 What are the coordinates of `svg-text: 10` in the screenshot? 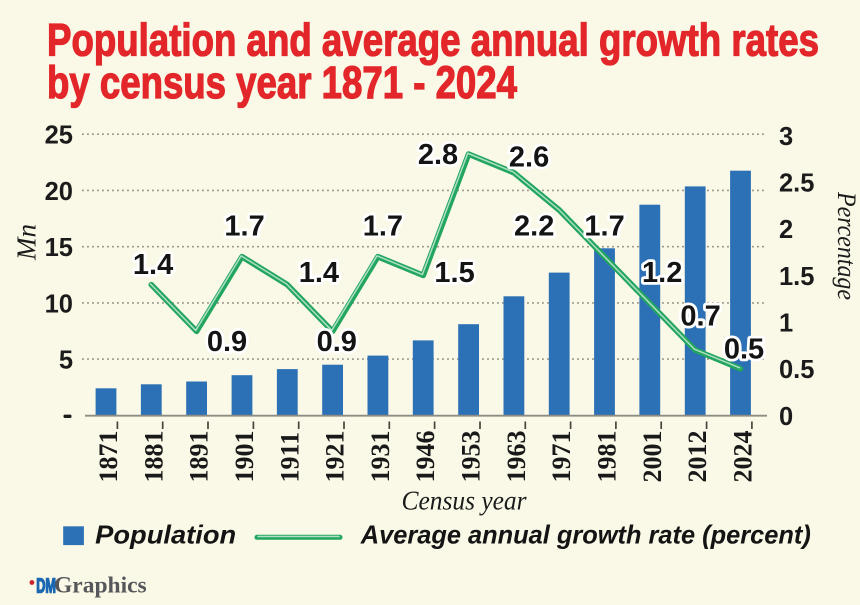 It's located at (59, 304).